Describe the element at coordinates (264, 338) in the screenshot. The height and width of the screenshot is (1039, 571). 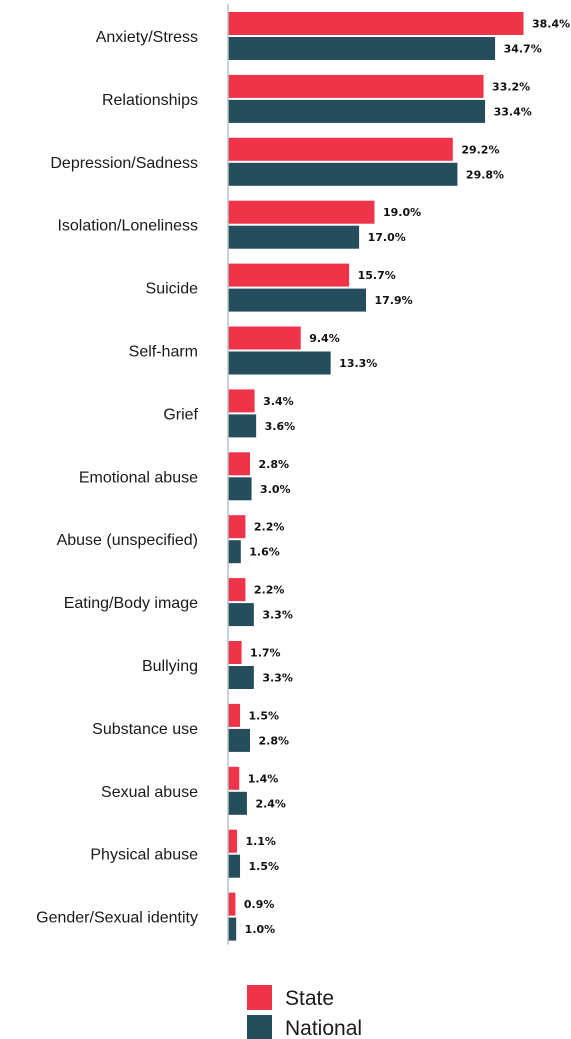
I see `bar-state-self-harm` at that location.